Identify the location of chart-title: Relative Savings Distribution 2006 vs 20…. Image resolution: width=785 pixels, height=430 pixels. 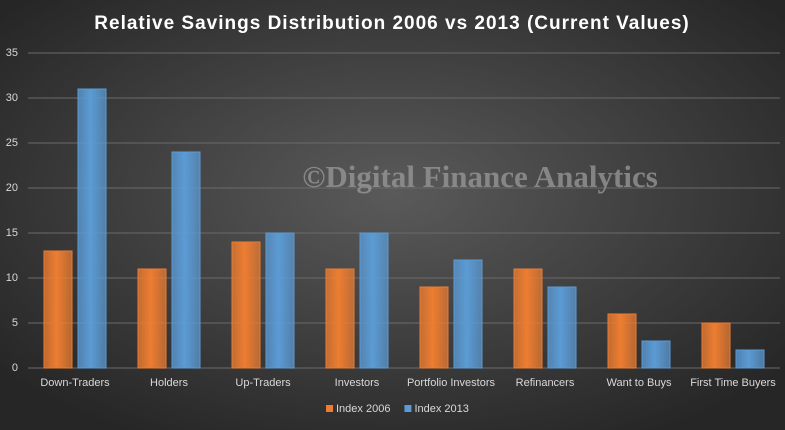
(391, 23).